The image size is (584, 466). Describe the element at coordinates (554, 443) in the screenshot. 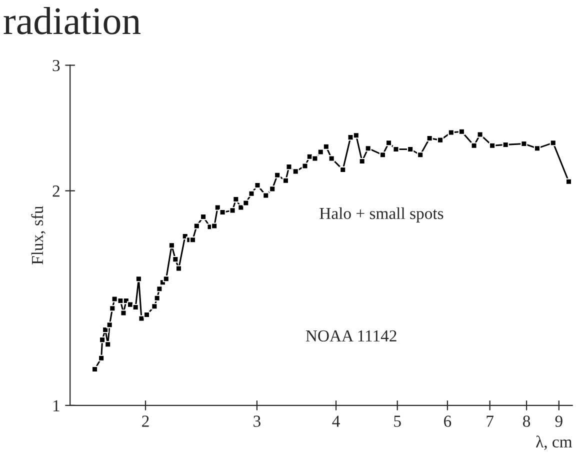

I see `x-axis-title: λ, cm` at that location.